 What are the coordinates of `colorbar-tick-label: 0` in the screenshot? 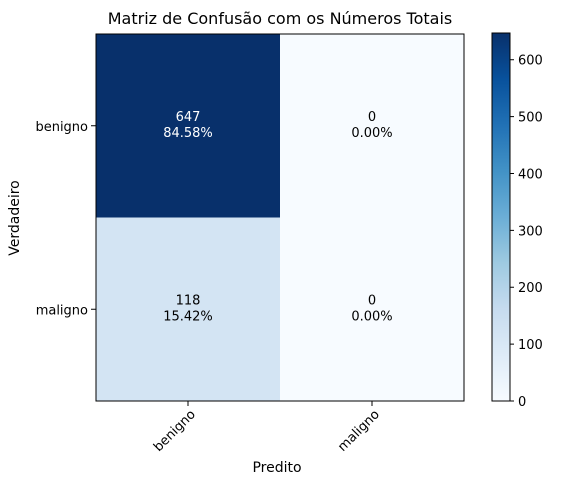 It's located at (522, 402).